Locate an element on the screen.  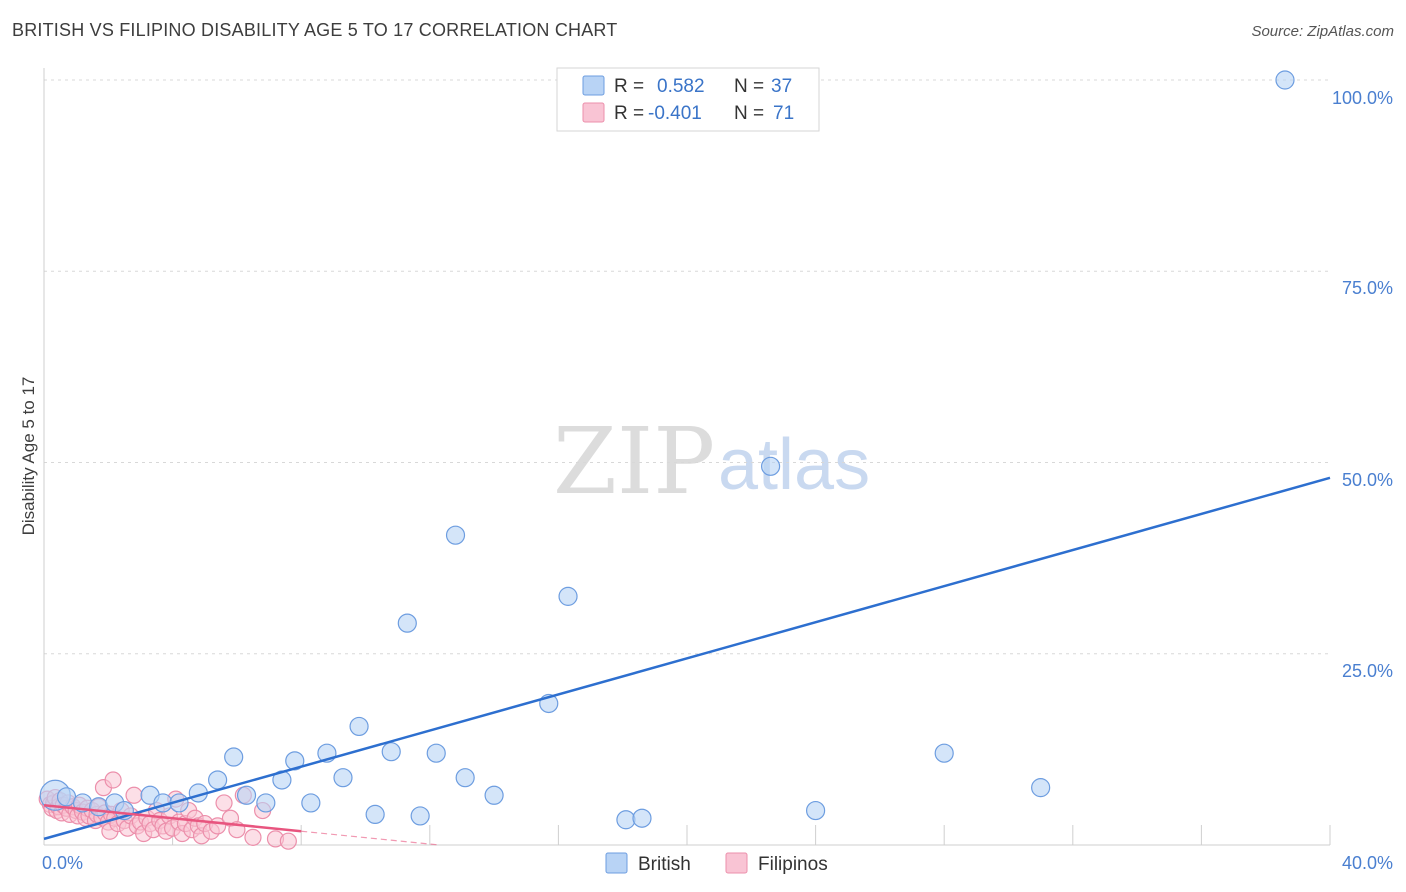
watermark-zip: ZIP is located at coordinates (634, 461).